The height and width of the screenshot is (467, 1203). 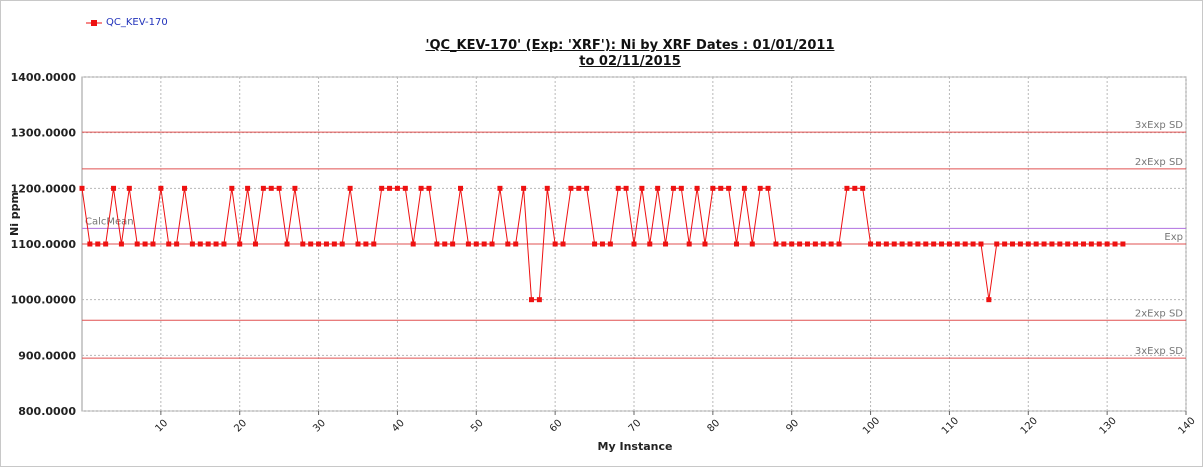 I want to click on y-tick-label: 1000.0000, so click(x=44, y=300).